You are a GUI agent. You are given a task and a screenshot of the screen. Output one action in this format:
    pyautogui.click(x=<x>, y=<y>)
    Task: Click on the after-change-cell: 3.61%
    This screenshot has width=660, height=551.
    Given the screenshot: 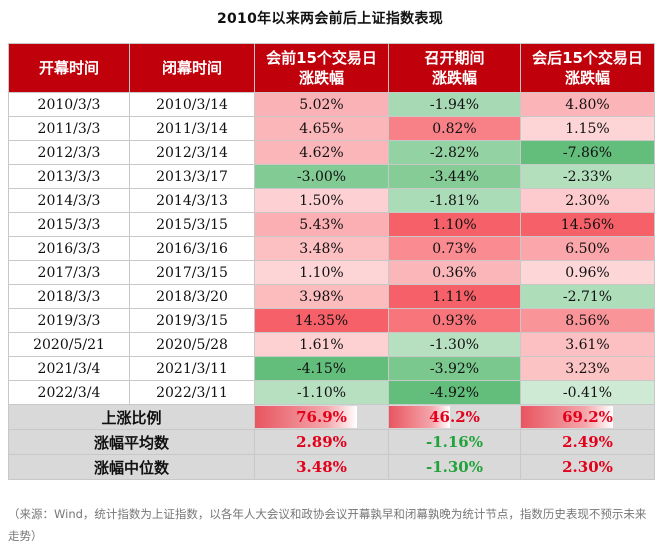 What is the action you would take?
    pyautogui.click(x=587, y=344)
    